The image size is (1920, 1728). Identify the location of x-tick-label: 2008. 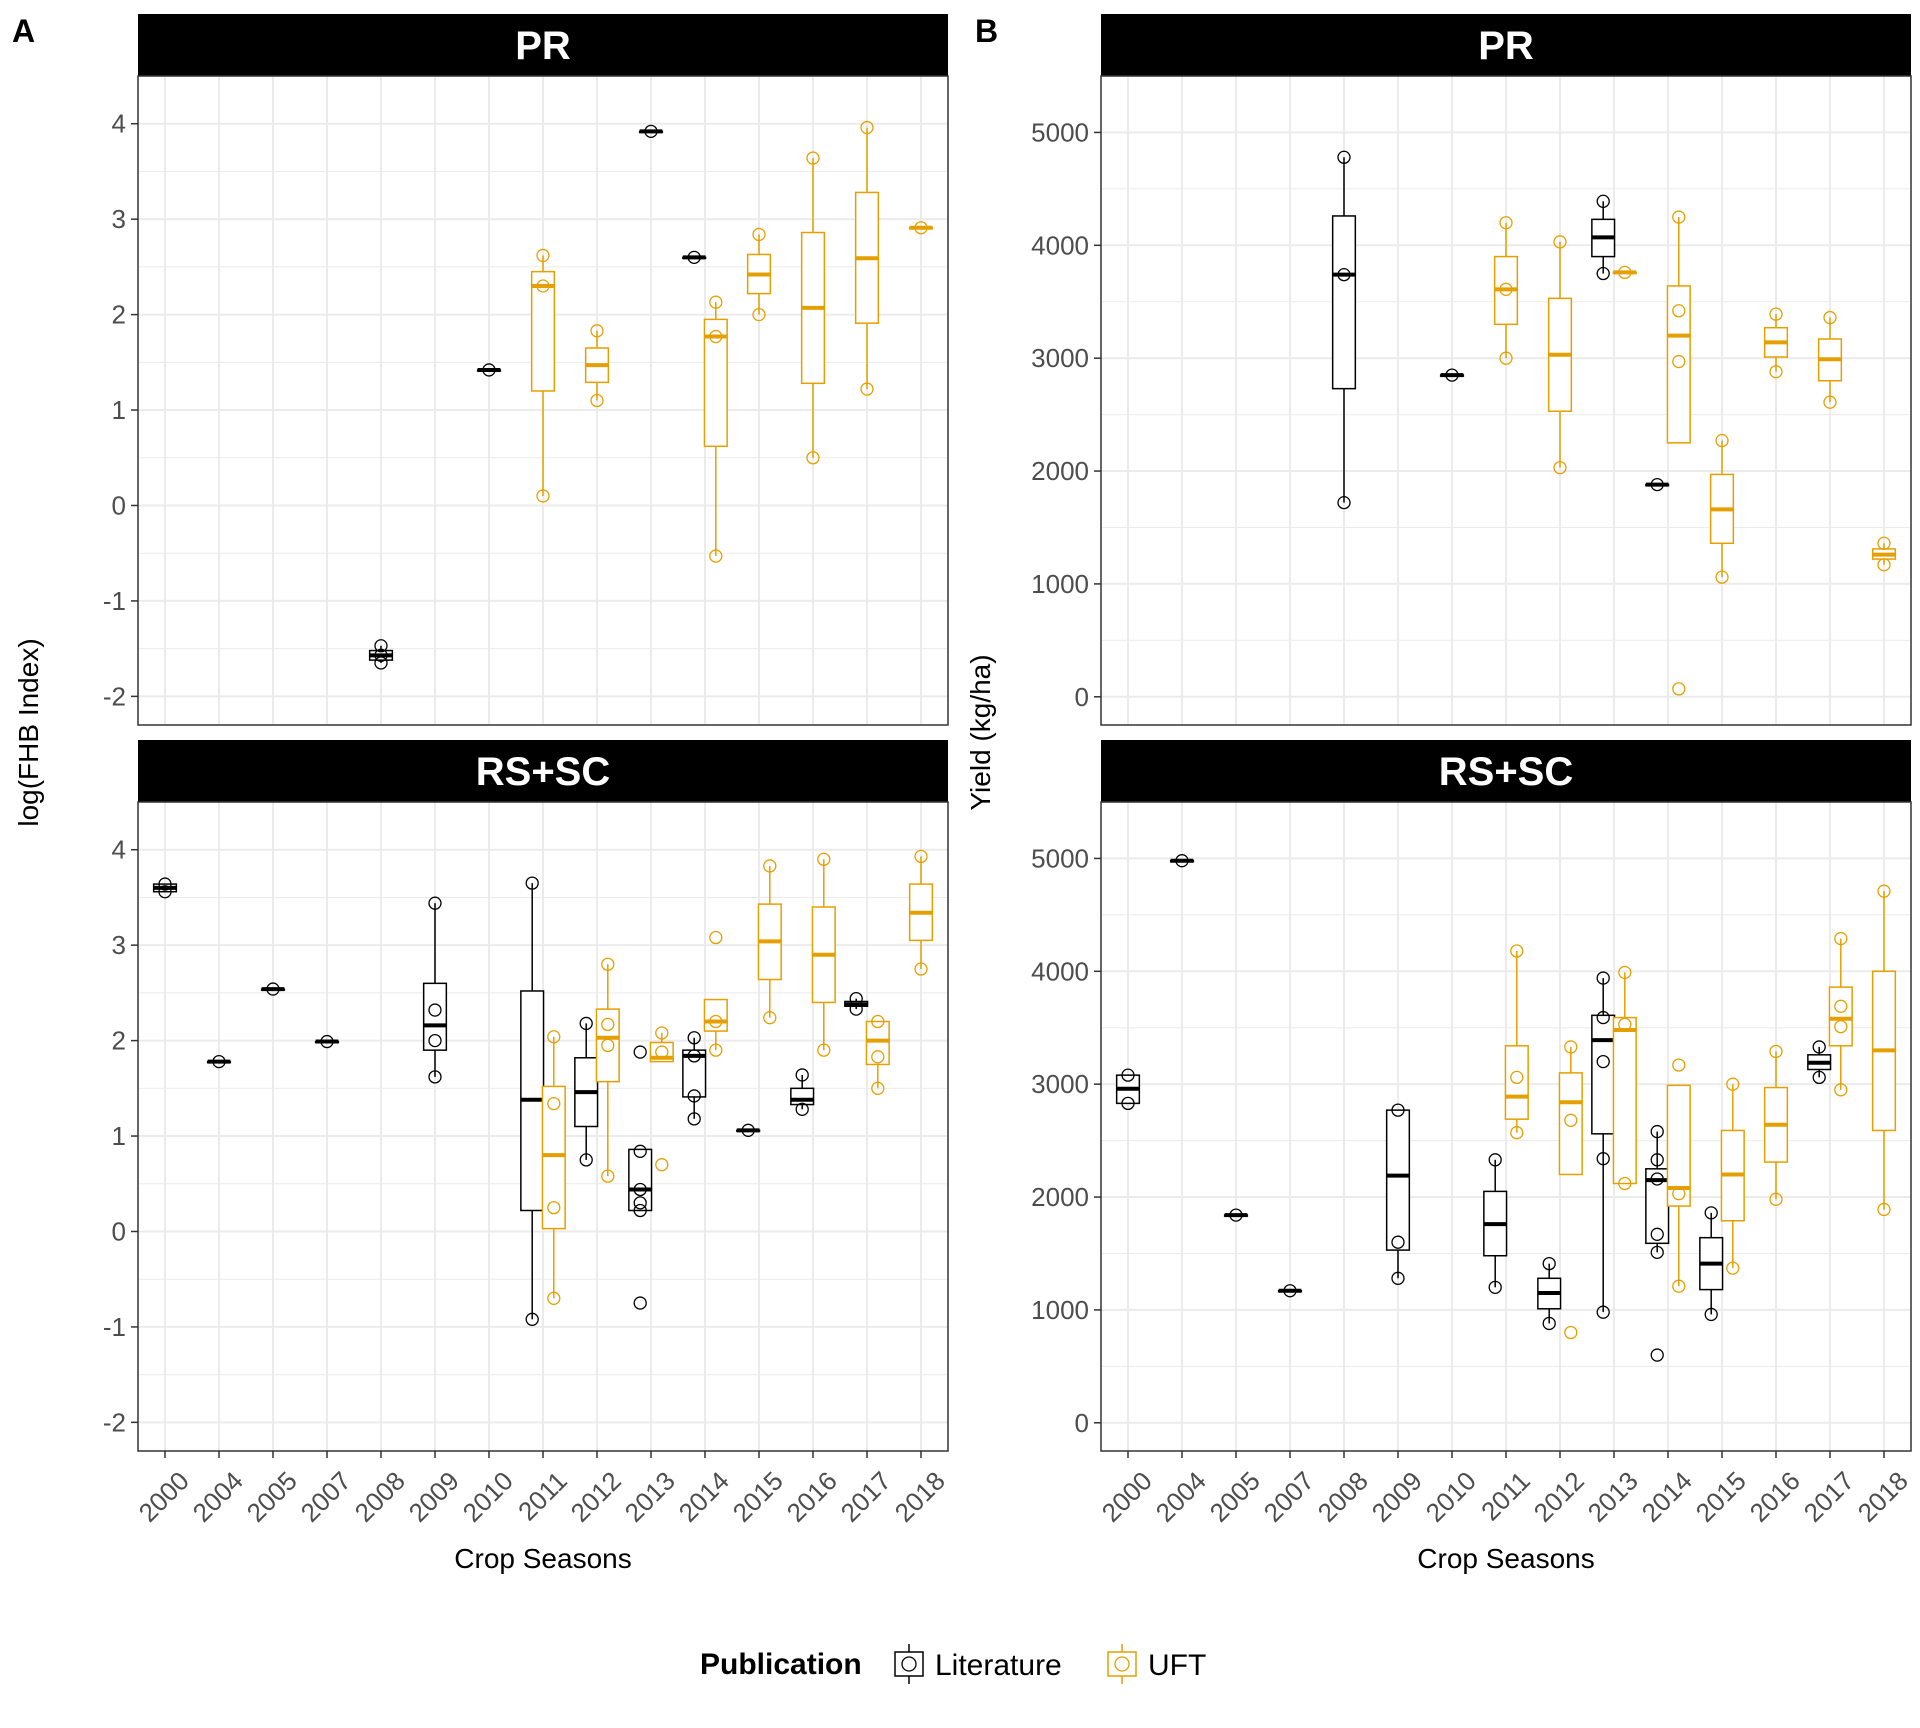
(380, 1497).